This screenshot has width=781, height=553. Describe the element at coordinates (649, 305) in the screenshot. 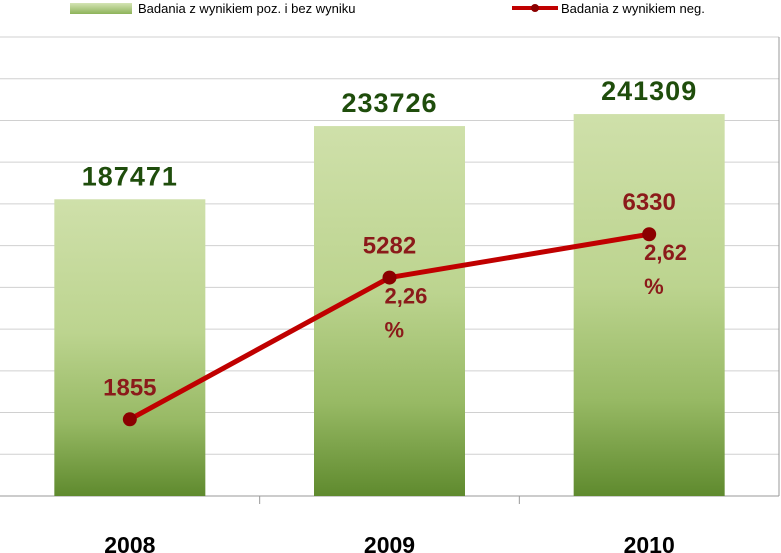

I see `bar-2010` at that location.